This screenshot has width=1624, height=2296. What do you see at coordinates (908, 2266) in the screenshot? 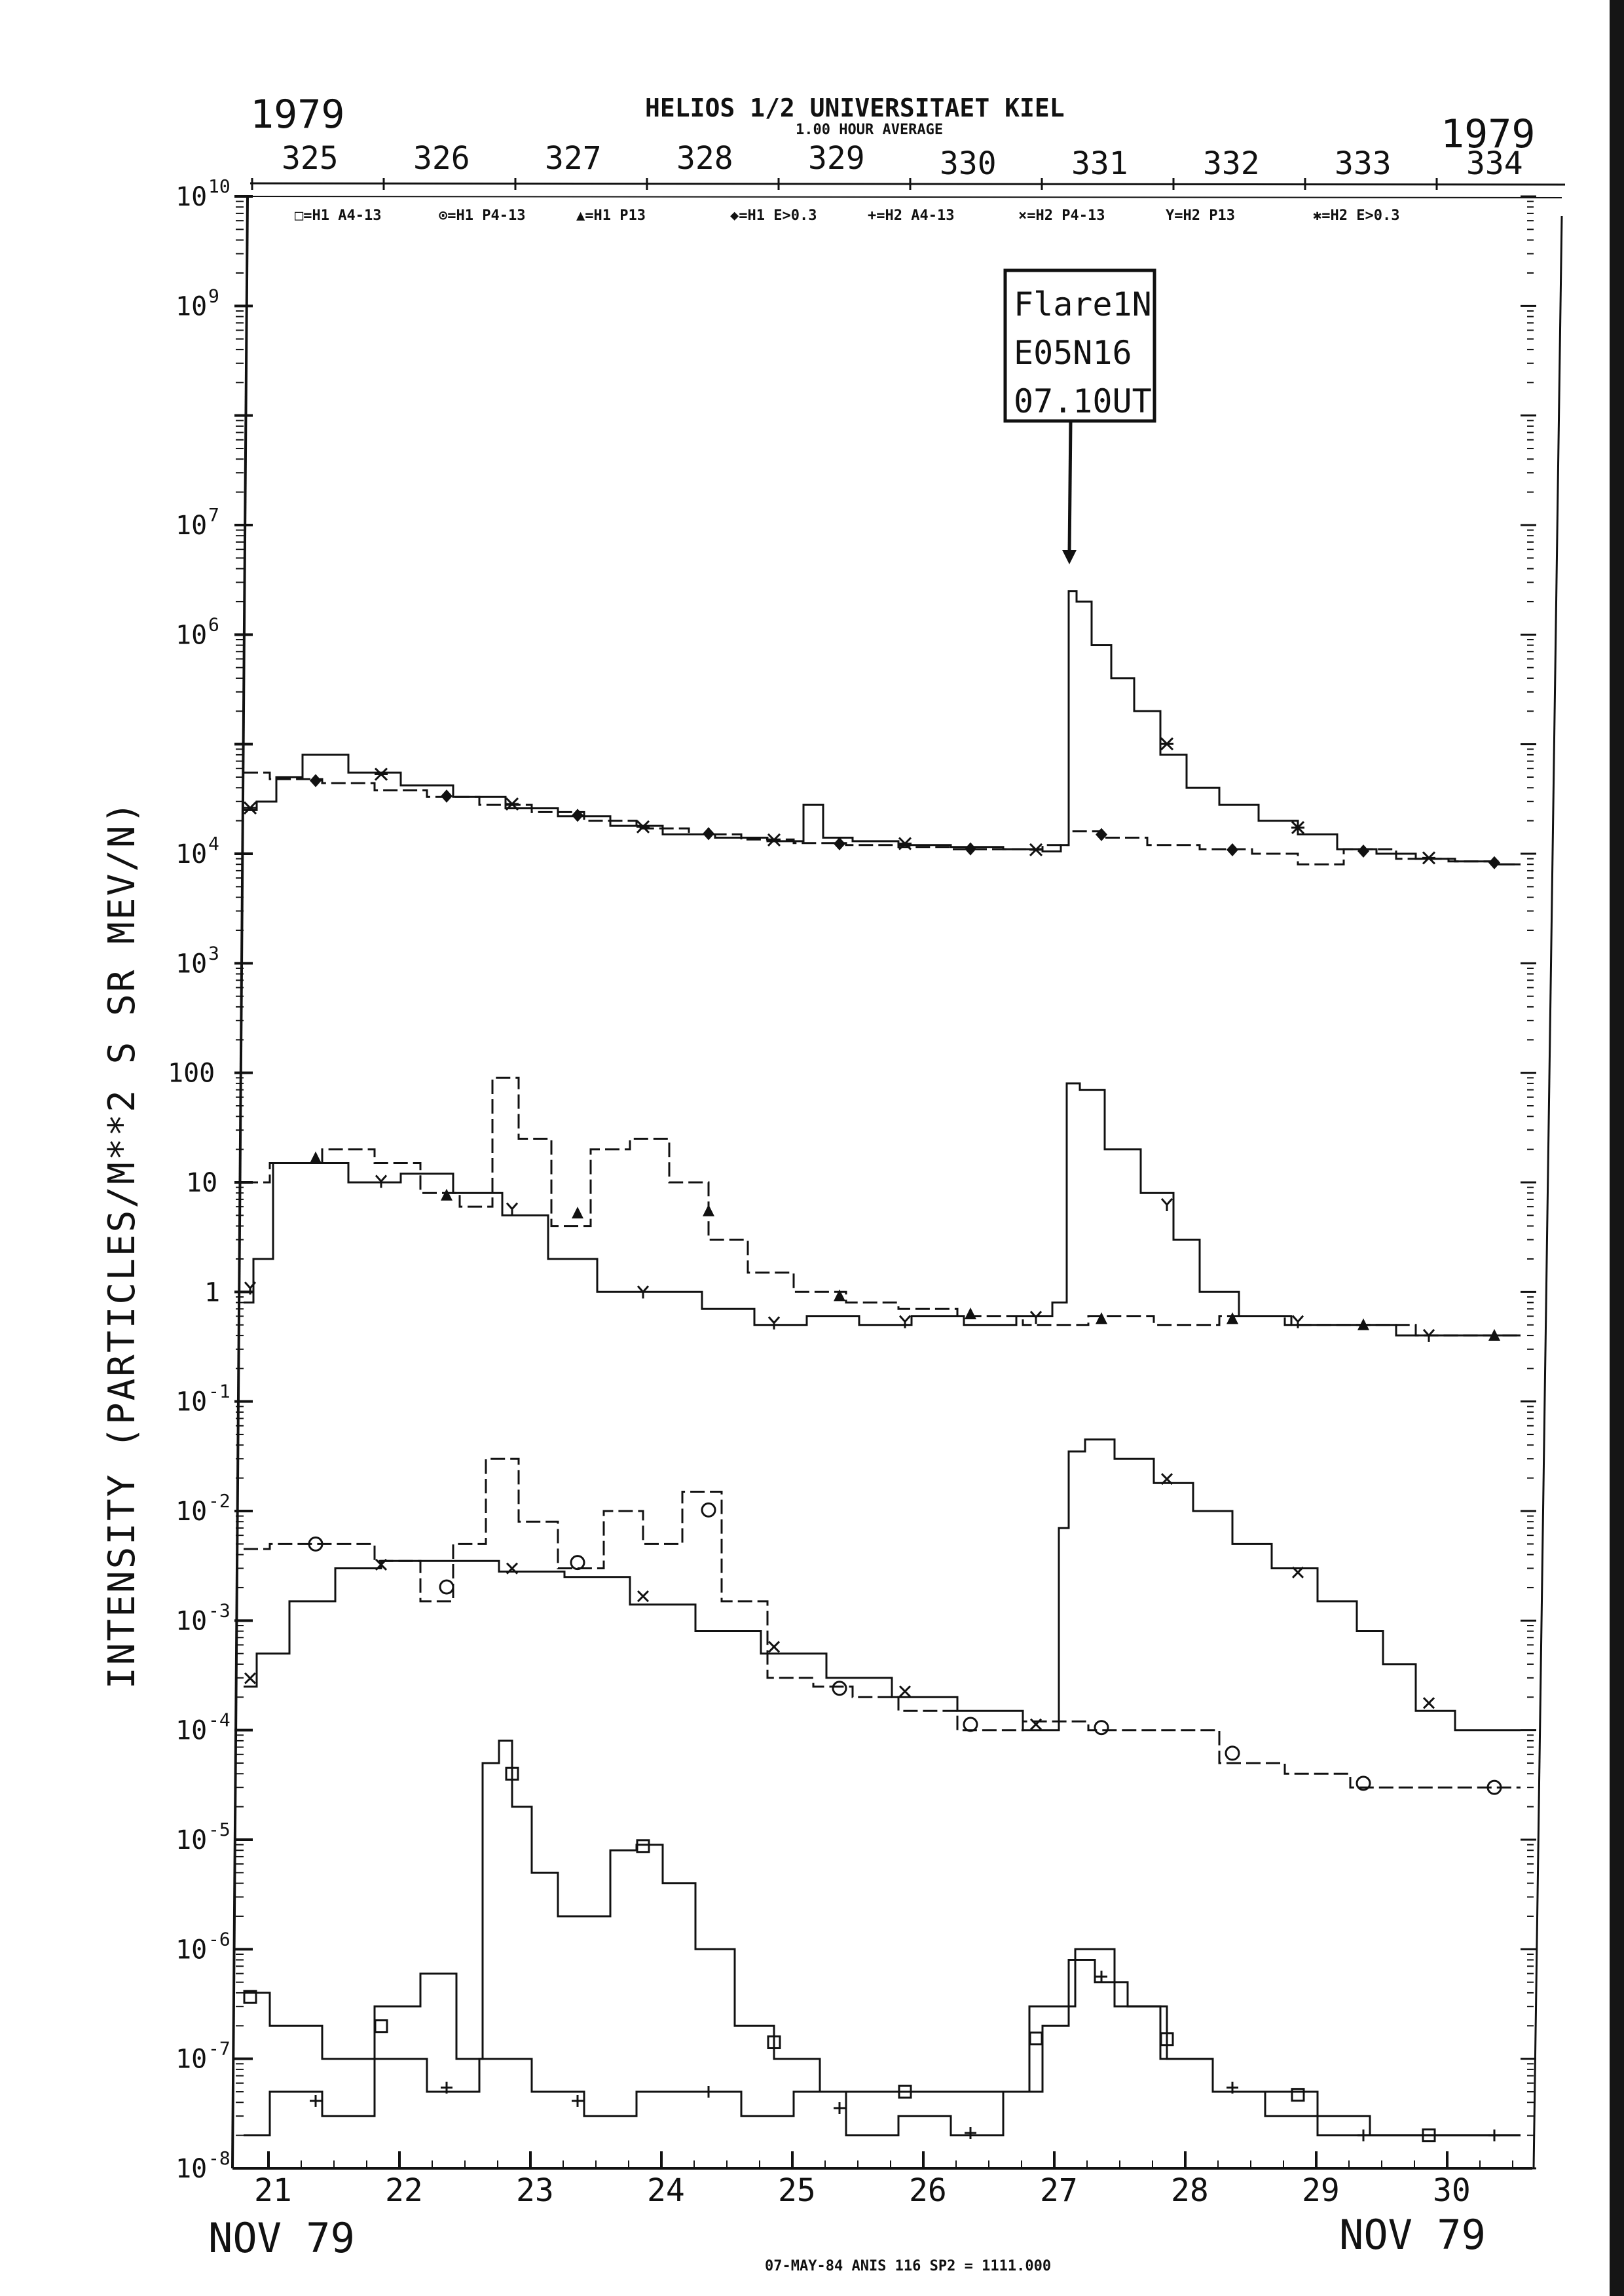
I see `footer-label: 07-MAY-84 ANIS 116 SP2 = 1111.000` at bounding box center [908, 2266].